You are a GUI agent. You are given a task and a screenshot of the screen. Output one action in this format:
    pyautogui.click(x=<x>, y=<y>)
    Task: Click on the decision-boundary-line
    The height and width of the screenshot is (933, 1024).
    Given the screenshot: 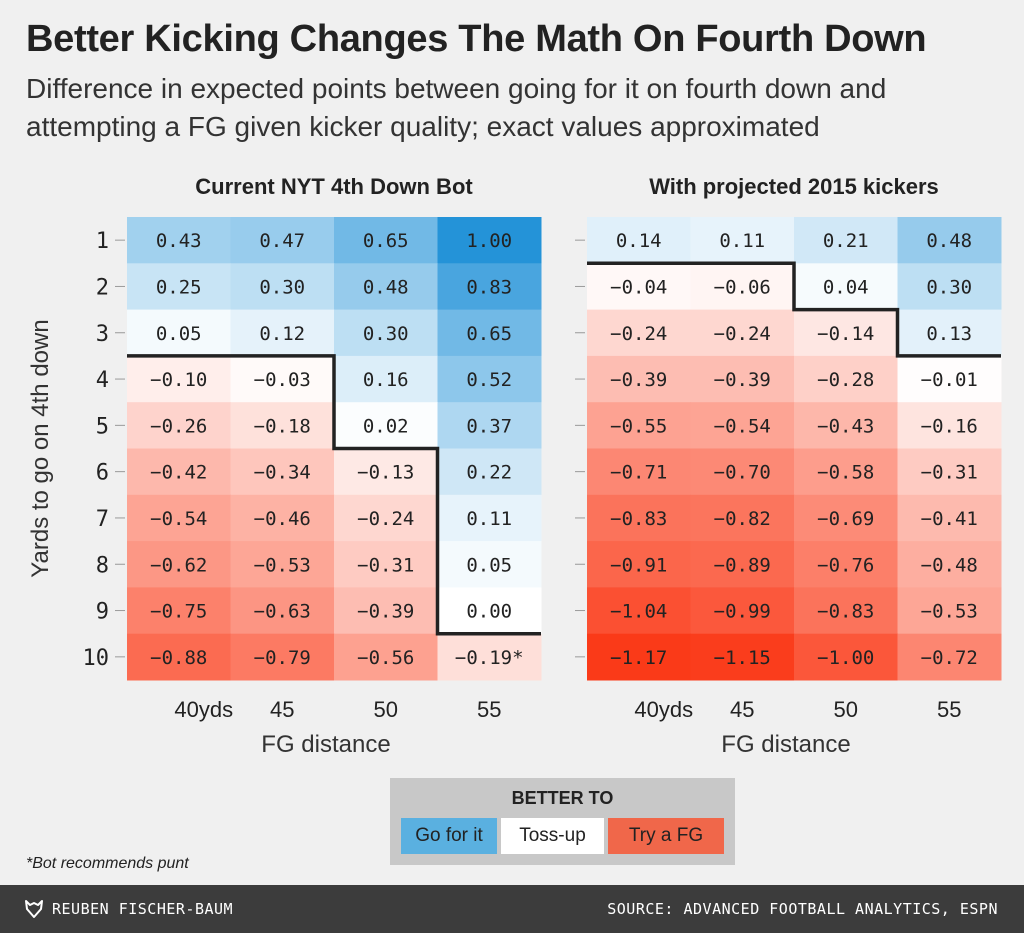 What is the action you would take?
    pyautogui.click(x=794, y=309)
    